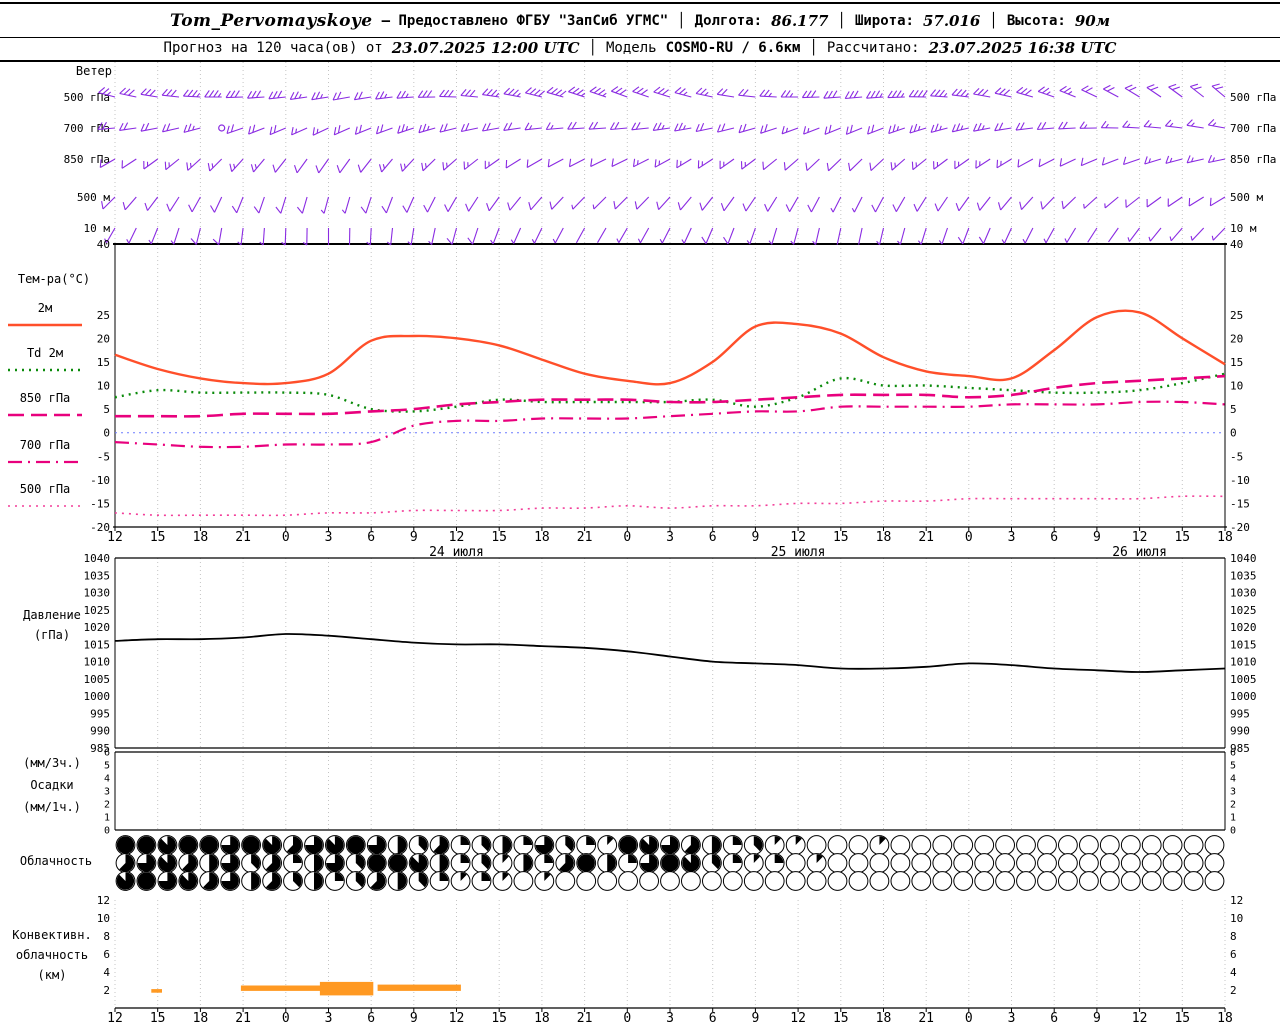 The width and height of the screenshot is (1280, 1024). I want to click on precip-panel: 6 6 5 5 4 4 3 3 2 2 1 1 0 0, so click(670, 792).